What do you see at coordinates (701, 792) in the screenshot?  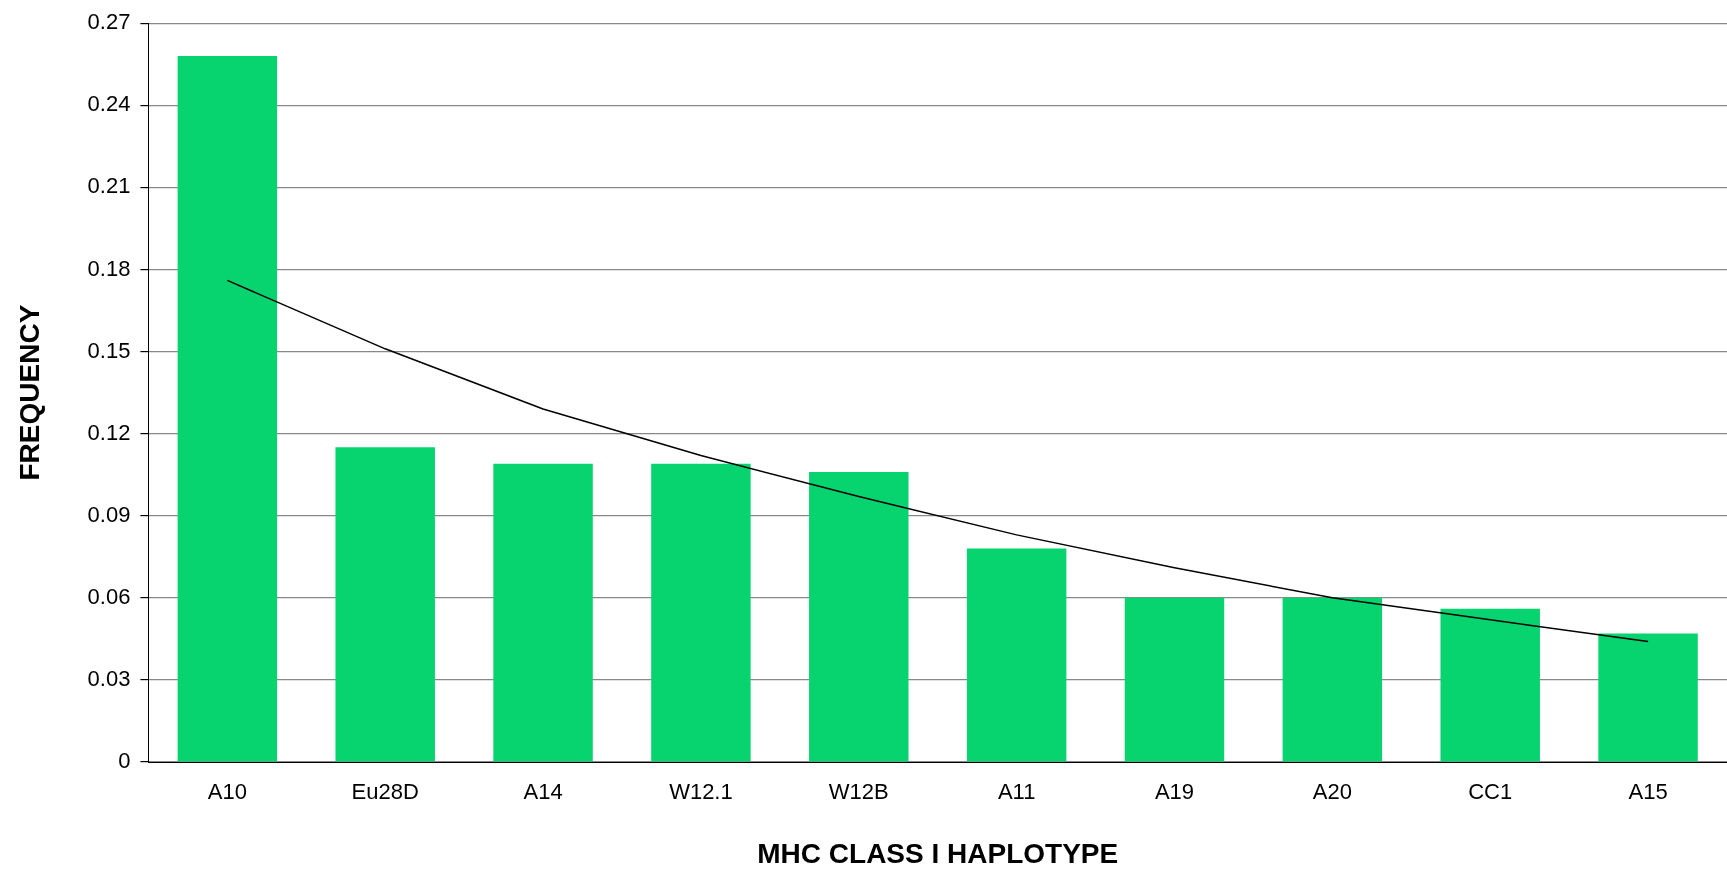 I see `x-tick-label: W12.1` at bounding box center [701, 792].